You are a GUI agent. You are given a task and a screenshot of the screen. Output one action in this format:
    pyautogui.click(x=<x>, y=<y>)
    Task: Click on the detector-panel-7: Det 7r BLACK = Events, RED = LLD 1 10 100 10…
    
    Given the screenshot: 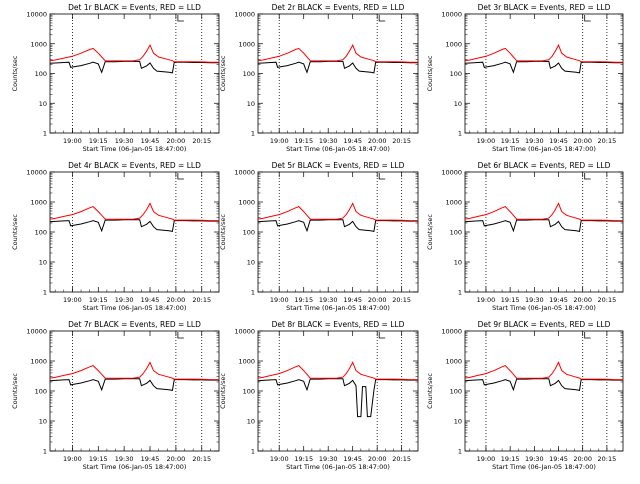 What is the action you would take?
    pyautogui.click(x=115, y=395)
    